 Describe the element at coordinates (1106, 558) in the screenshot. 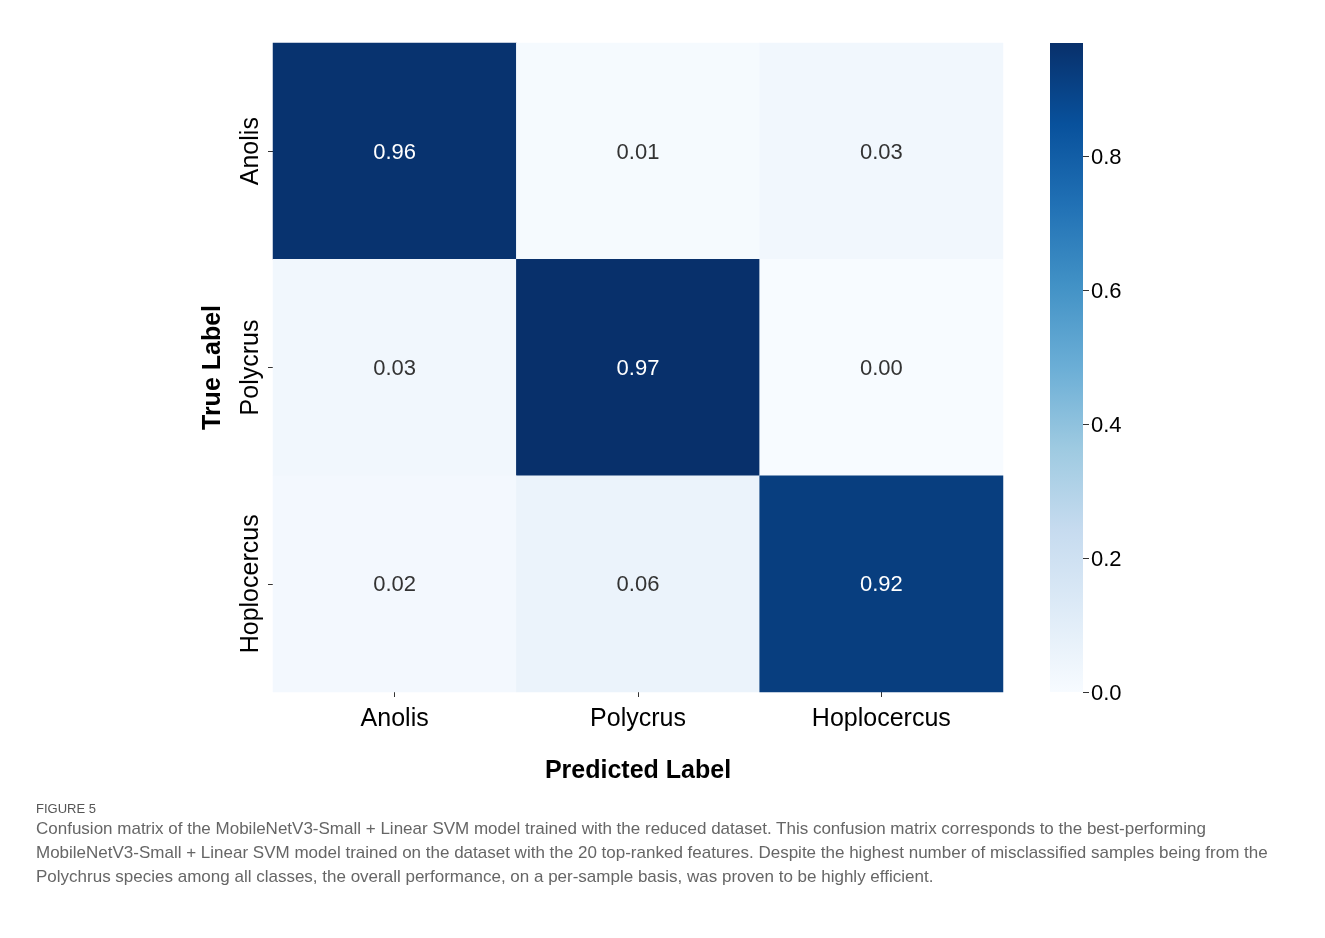

I see `color-bar-label: 0.2` at that location.